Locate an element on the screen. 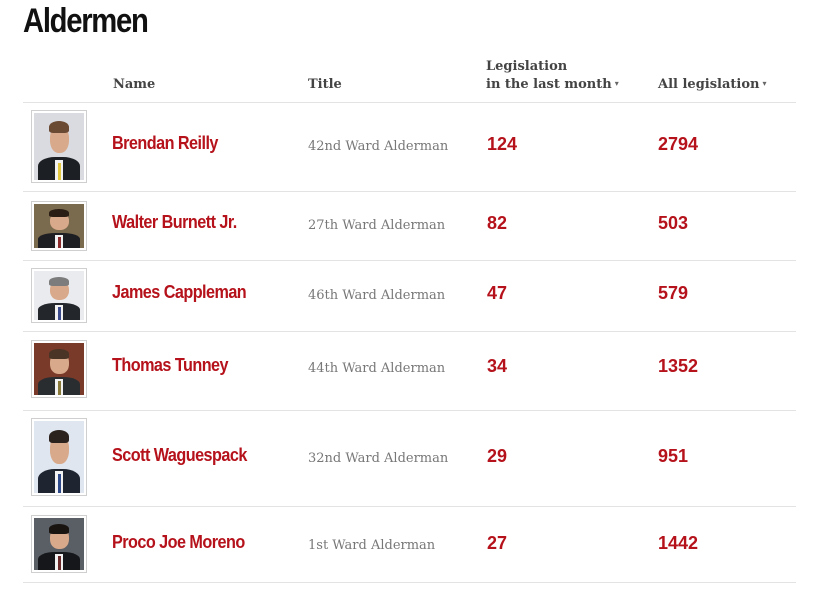 The height and width of the screenshot is (597, 838). alderman-name-link: Thomas Tunney is located at coordinates (170, 365).